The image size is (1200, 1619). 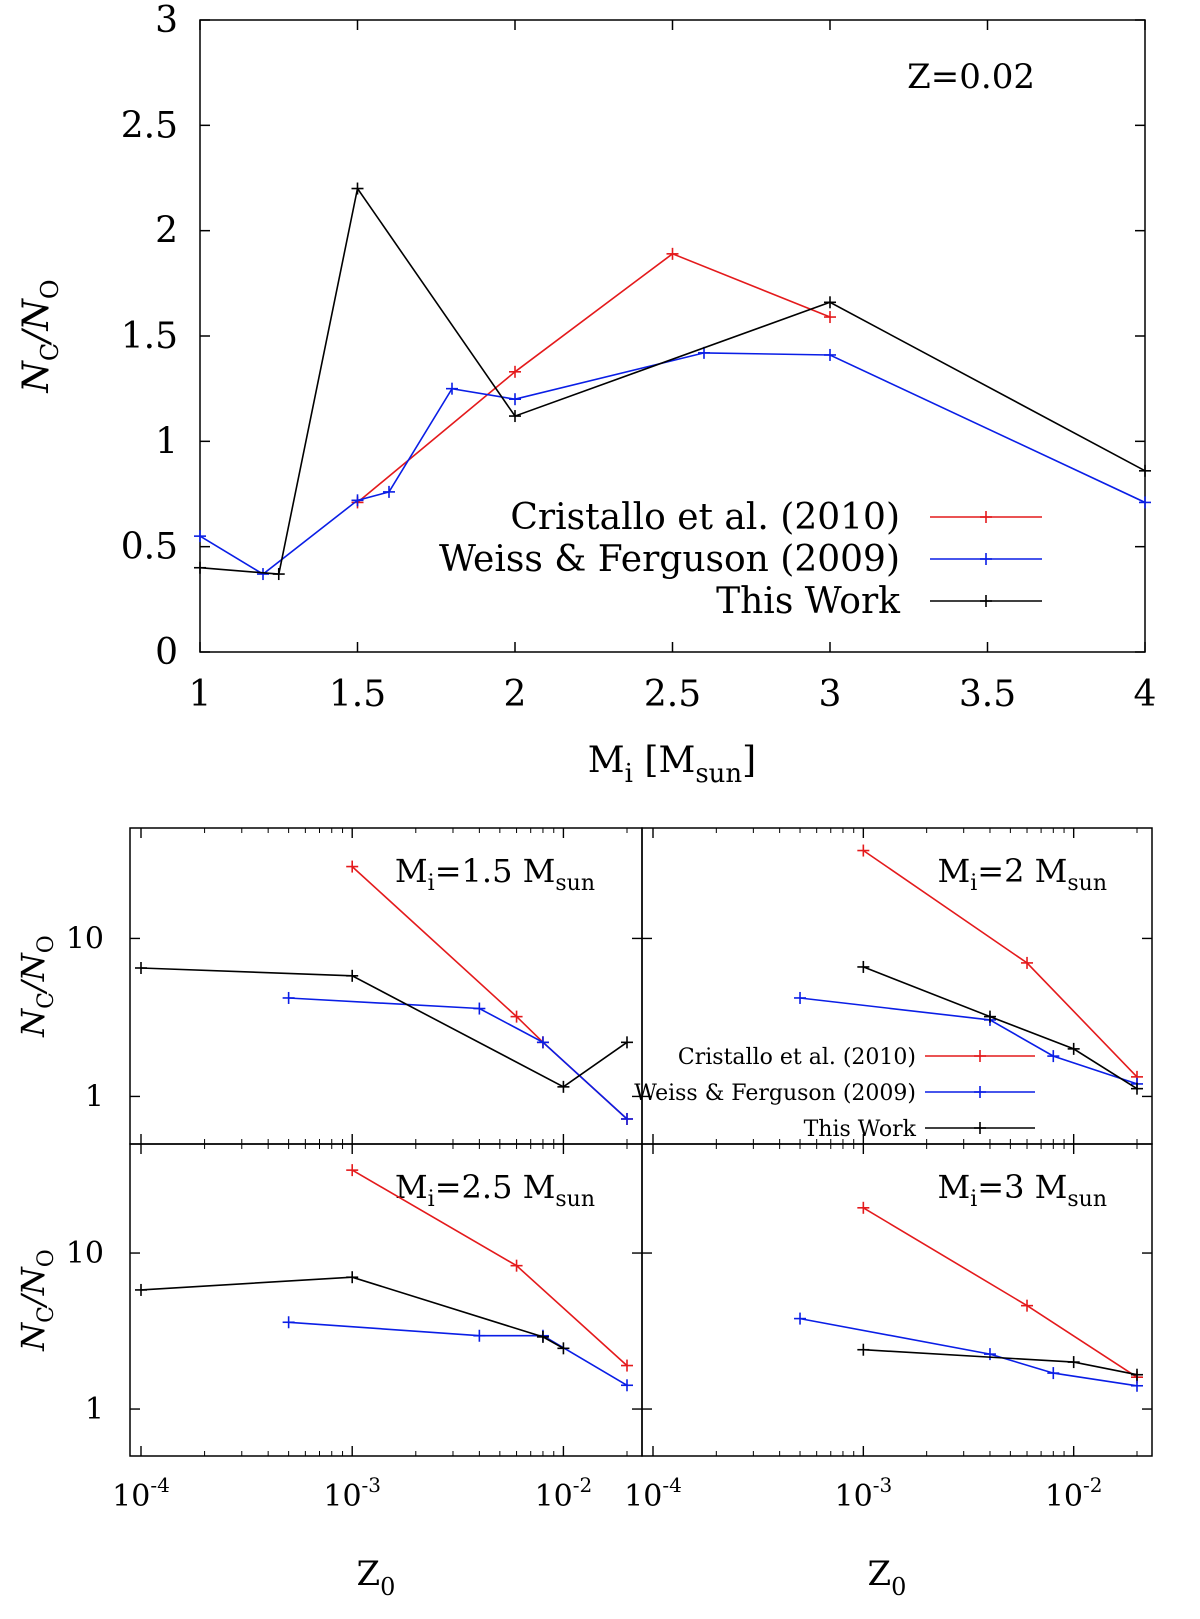 What do you see at coordinates (971, 77) in the screenshot?
I see `top-annotation: Z=0.02` at bounding box center [971, 77].